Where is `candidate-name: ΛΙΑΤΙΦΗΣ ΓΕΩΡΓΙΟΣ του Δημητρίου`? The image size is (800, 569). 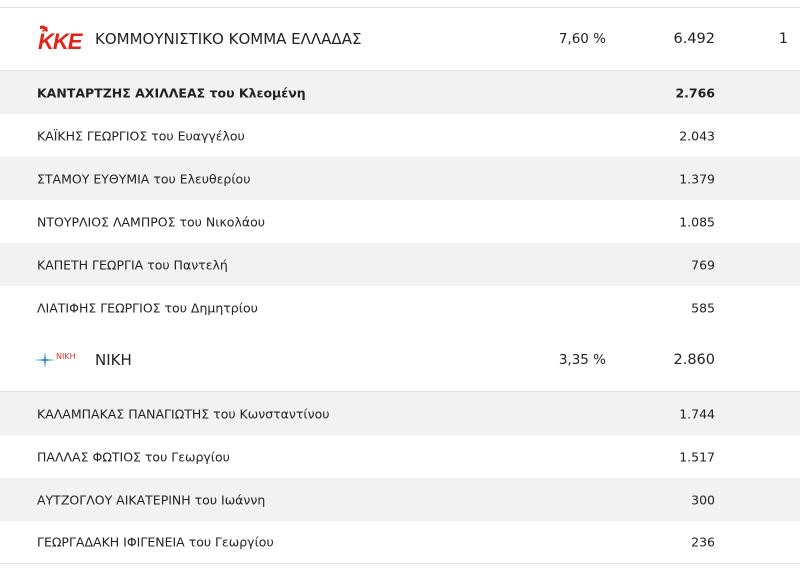
candidate-name: ΛΙΑΤΙΦΗΣ ΓΕΩΡΓΙΟΣ του Δημητρίου is located at coordinates (147, 307).